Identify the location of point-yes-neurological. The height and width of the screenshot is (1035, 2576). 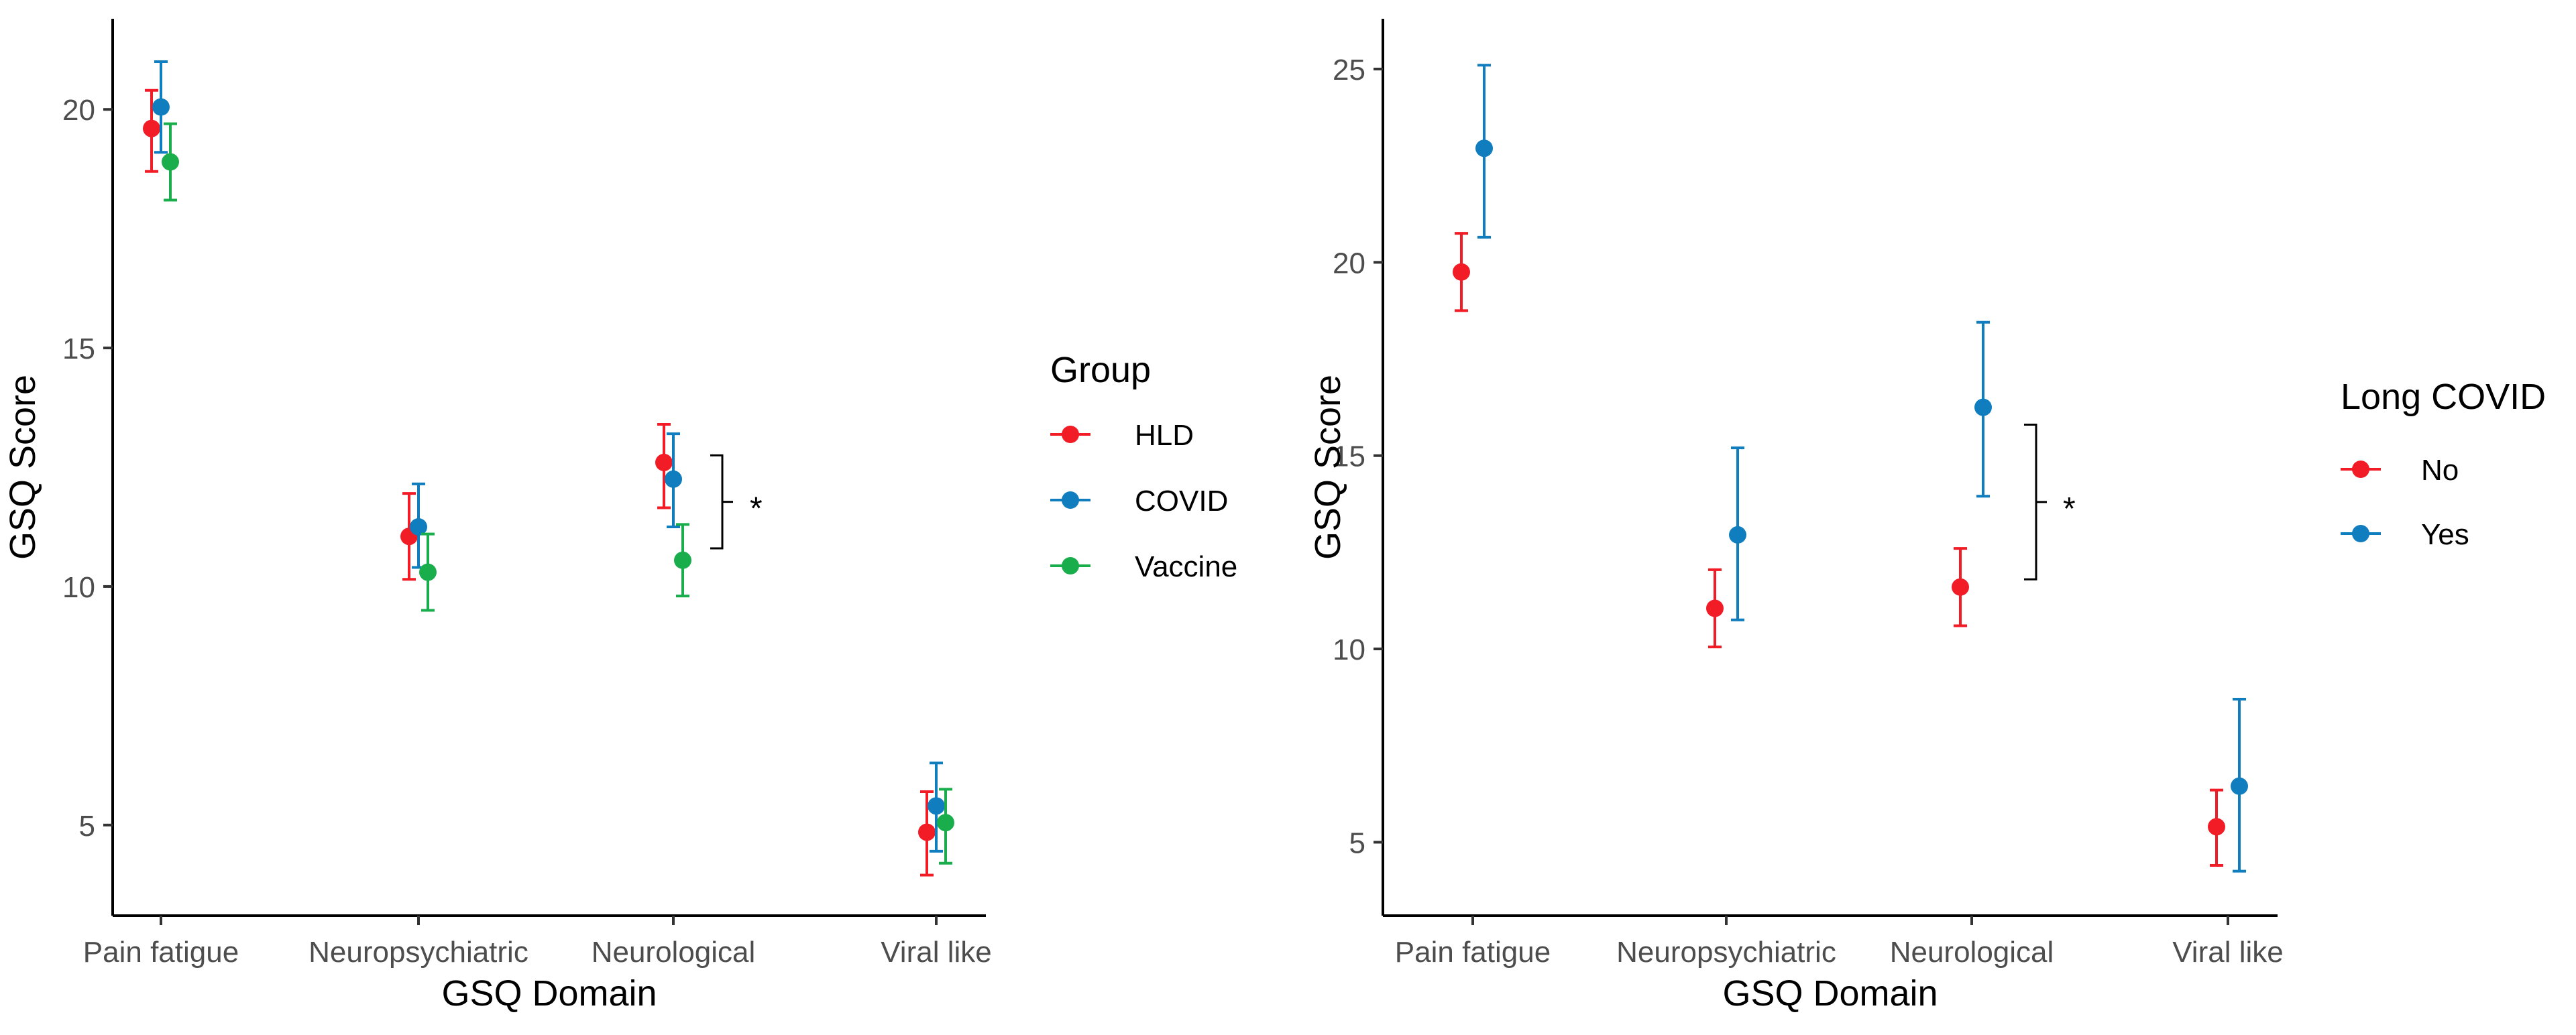
(1983, 407).